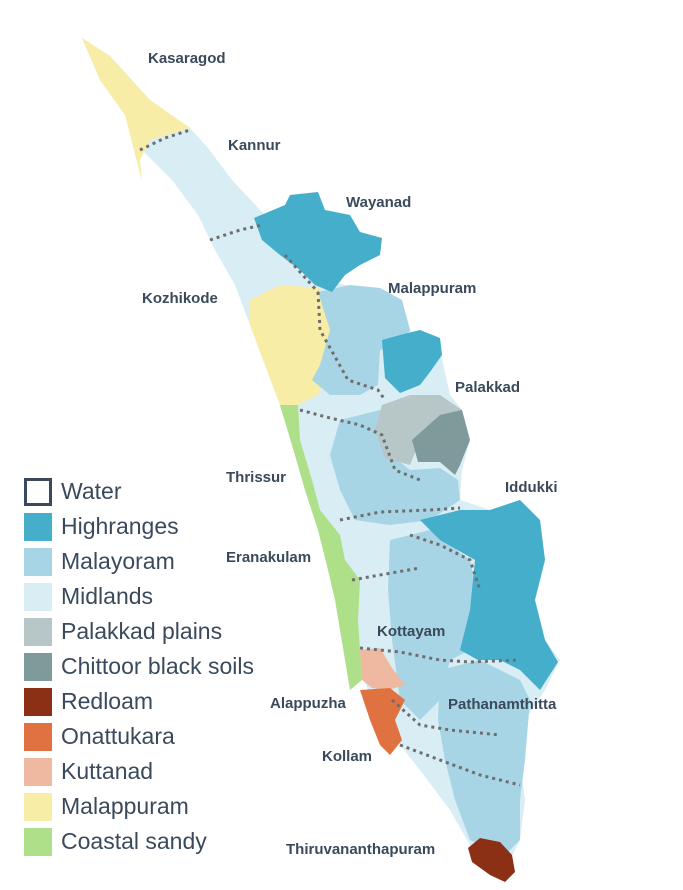 The width and height of the screenshot is (683, 890). I want to click on legend-swatch-chittoor-black-soils, so click(38, 666).